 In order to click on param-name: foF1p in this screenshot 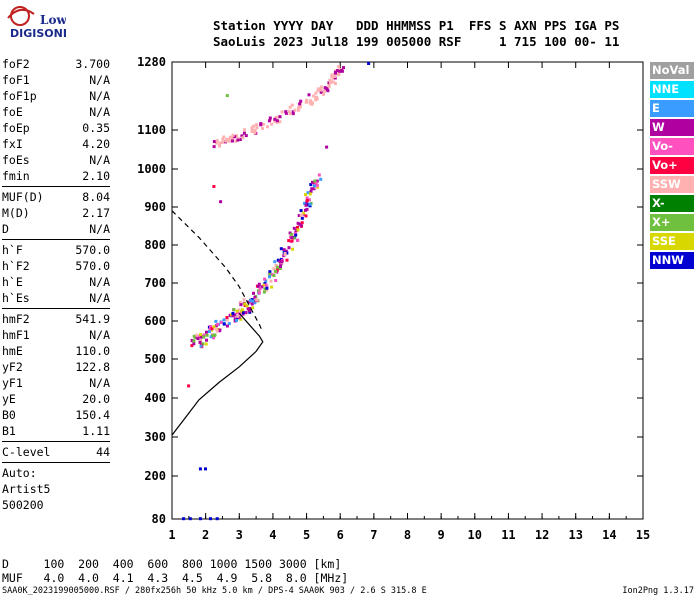, I will do `click(19, 96)`.